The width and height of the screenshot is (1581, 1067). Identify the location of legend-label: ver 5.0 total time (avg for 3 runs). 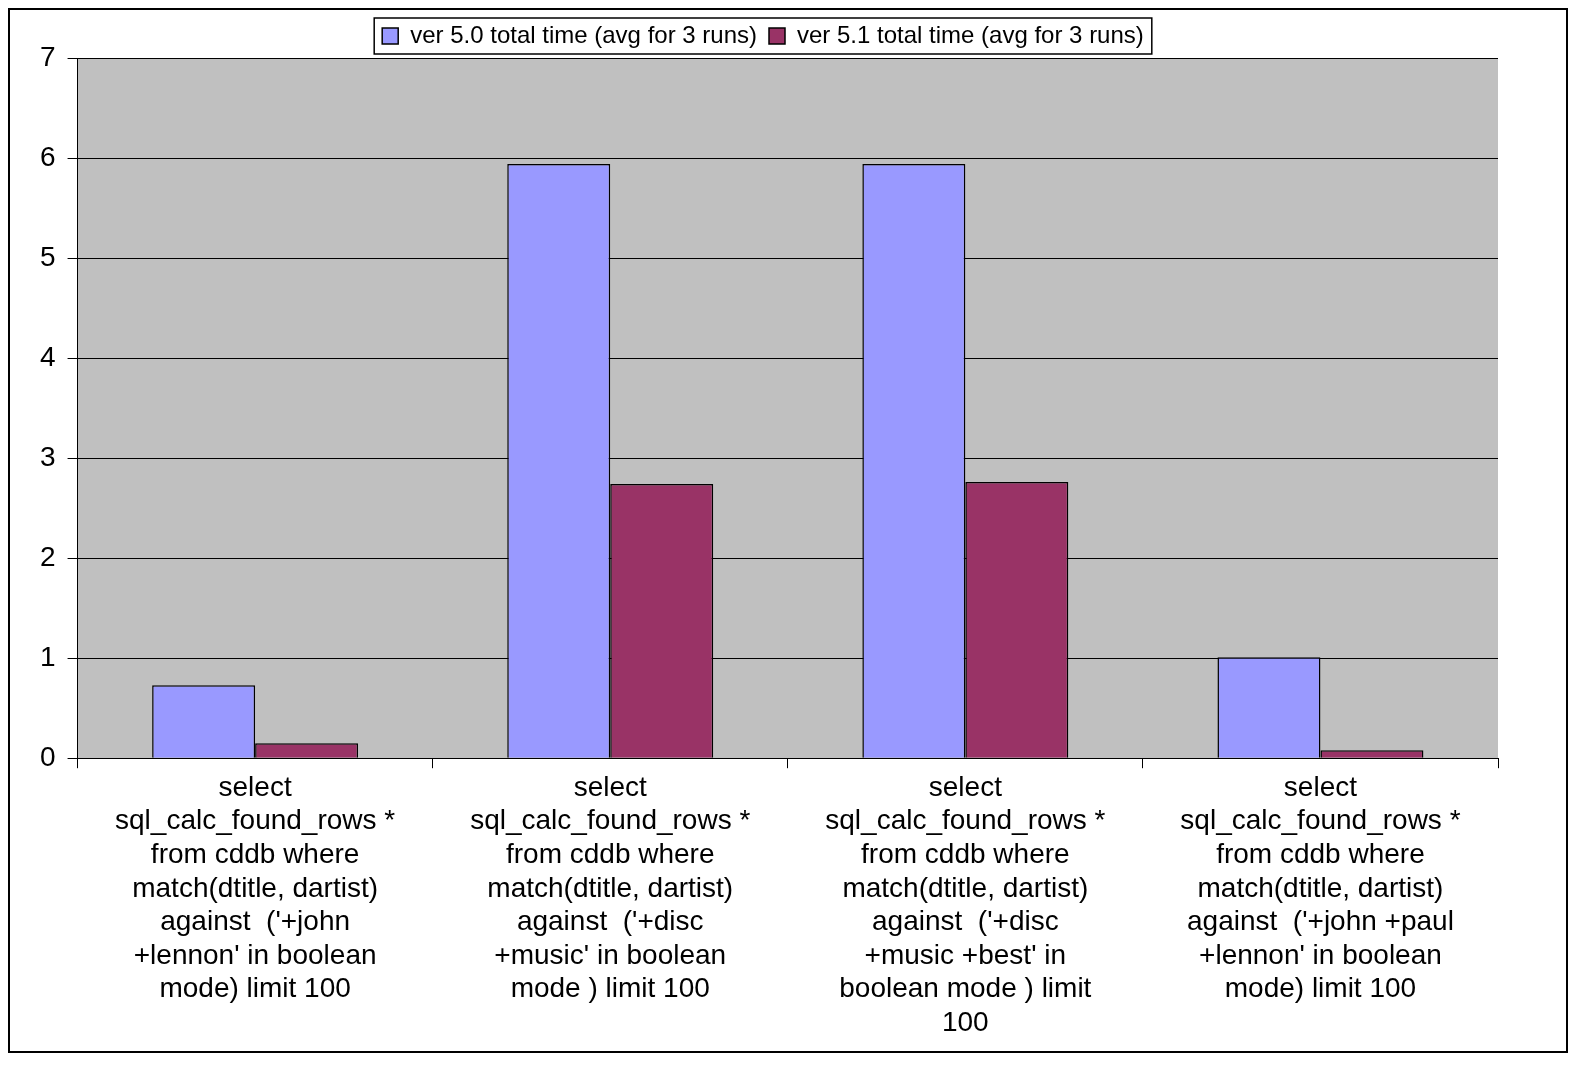
(584, 34).